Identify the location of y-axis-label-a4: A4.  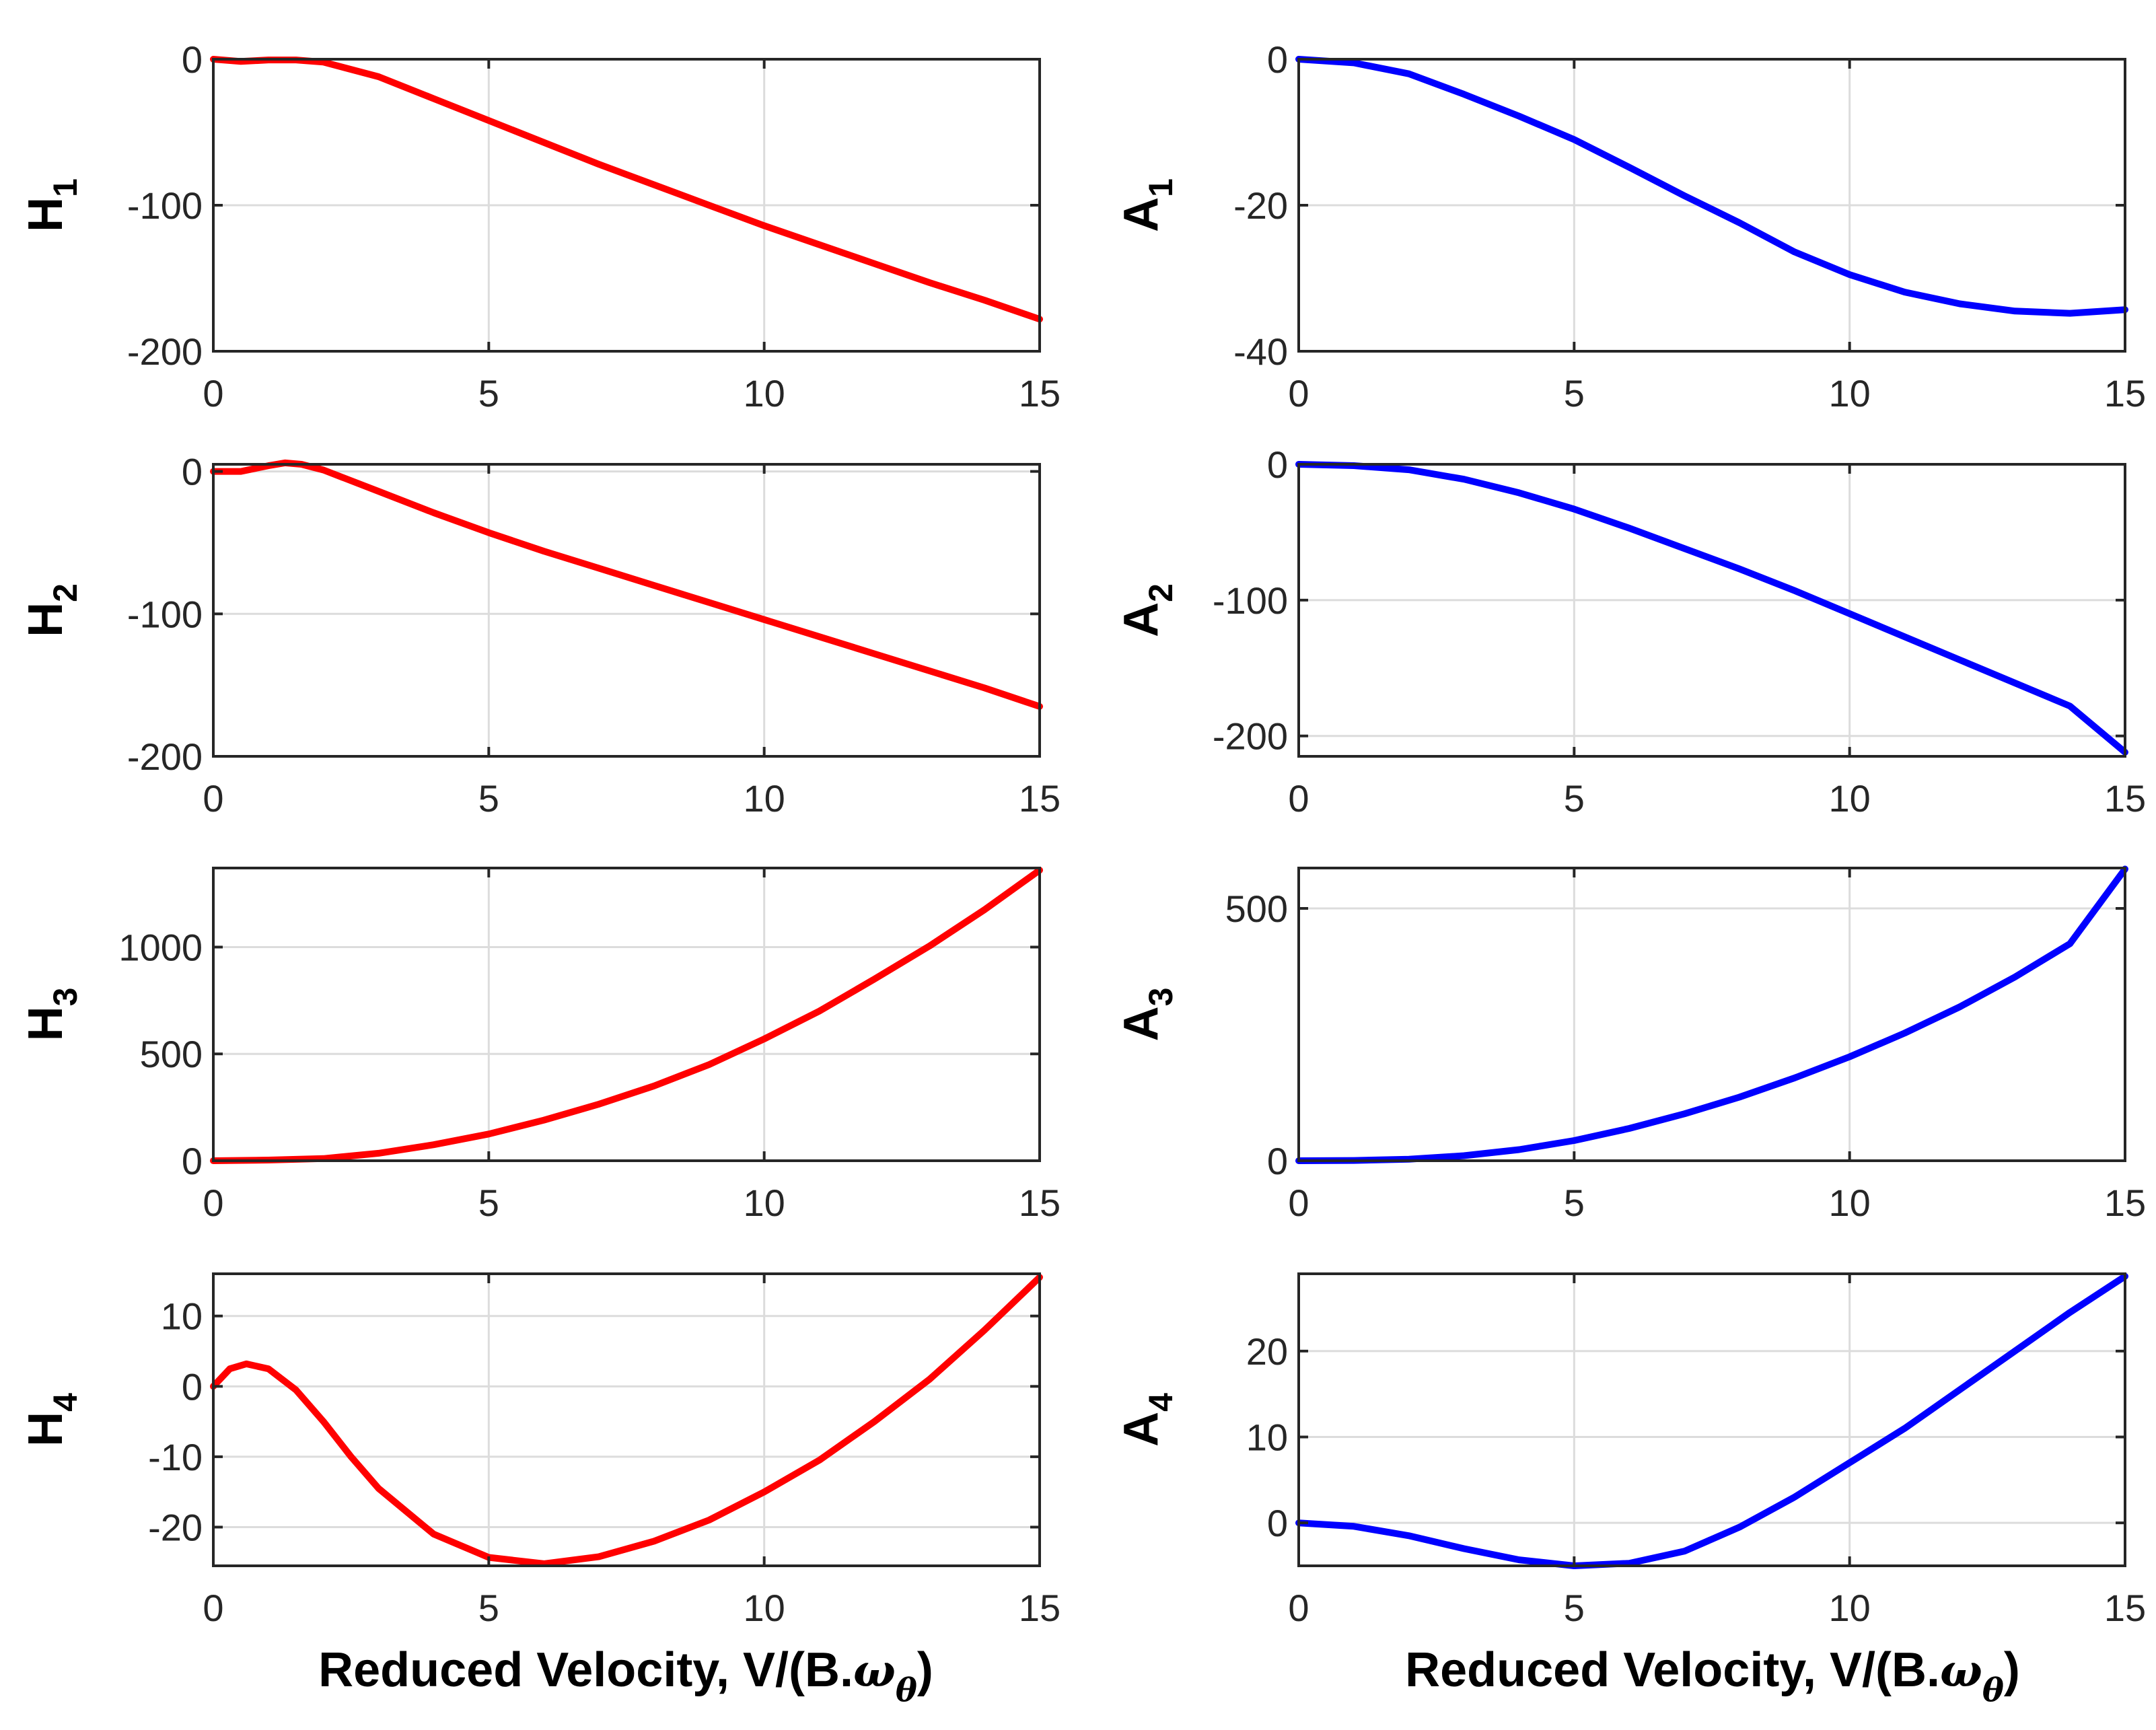
(1147, 1420).